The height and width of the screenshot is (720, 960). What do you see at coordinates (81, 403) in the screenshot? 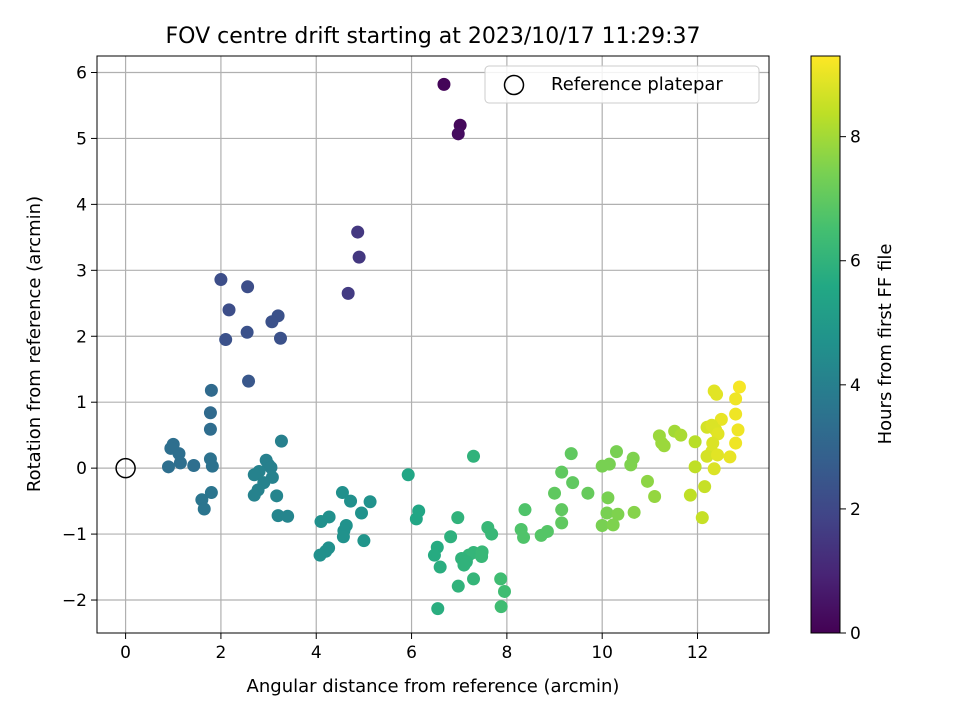
I see `y-tick-label: 1` at bounding box center [81, 403].